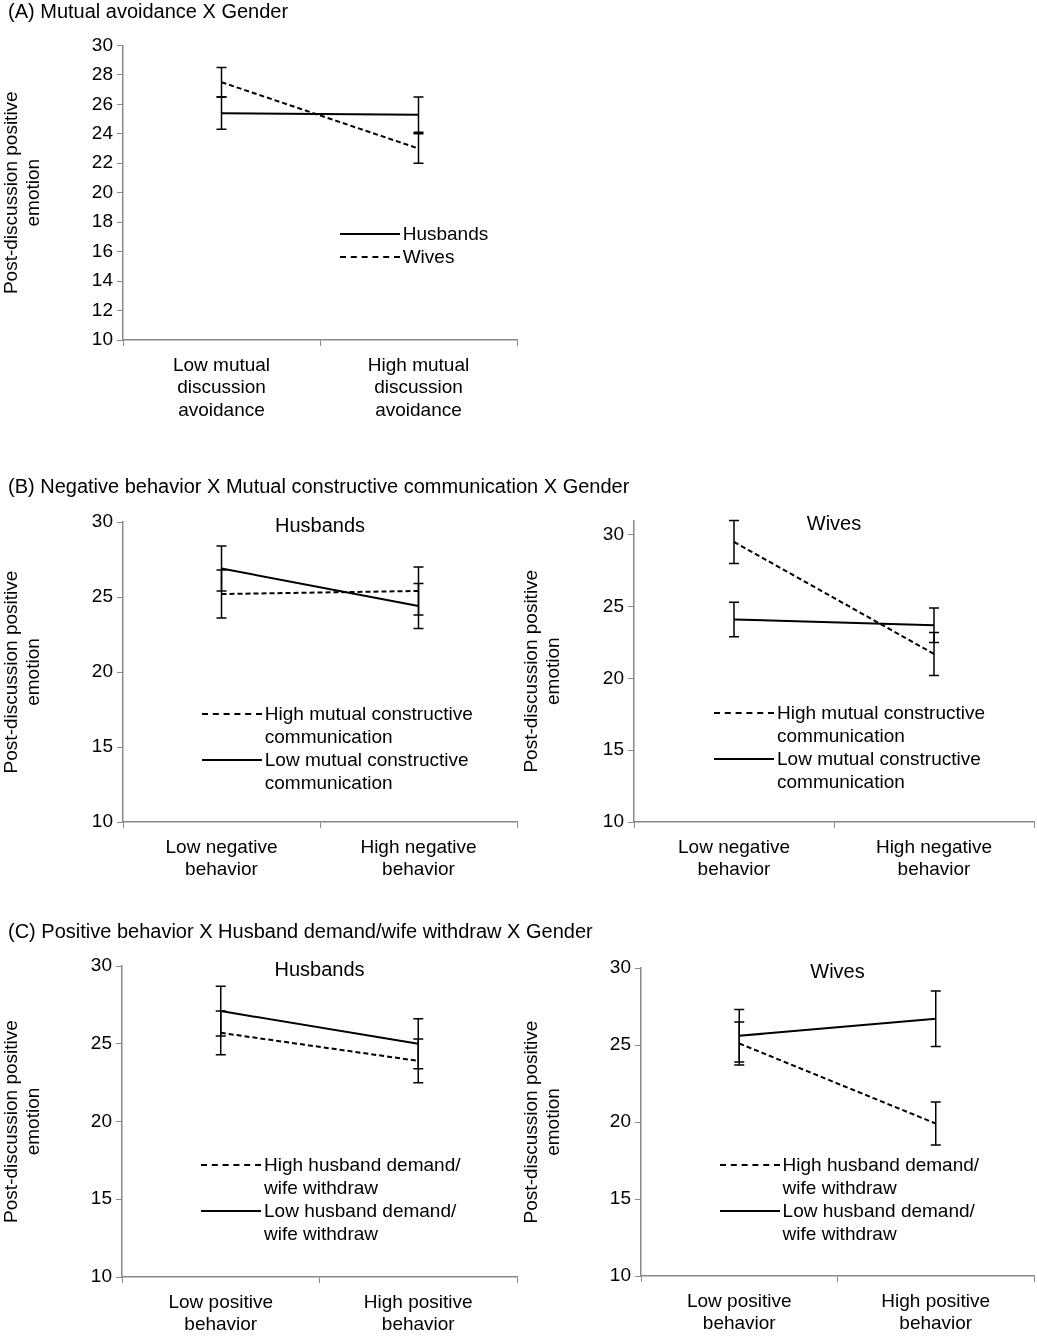  I want to click on y-tick-label: 16, so click(102, 250).